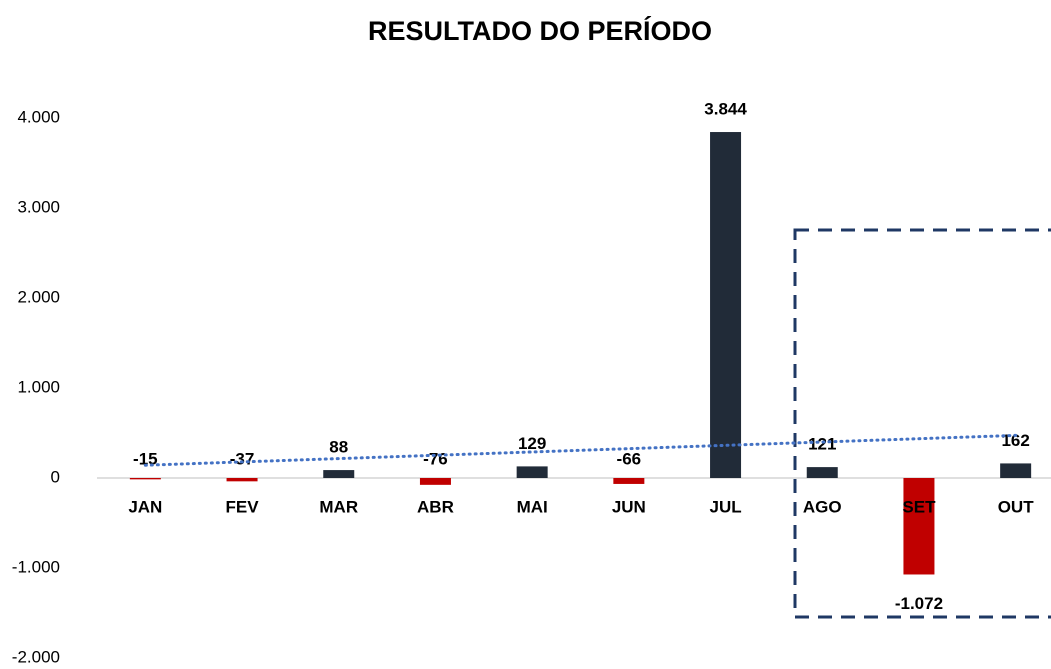 This screenshot has height=669, width=1051. I want to click on x-tick-label: MAI, so click(532, 506).